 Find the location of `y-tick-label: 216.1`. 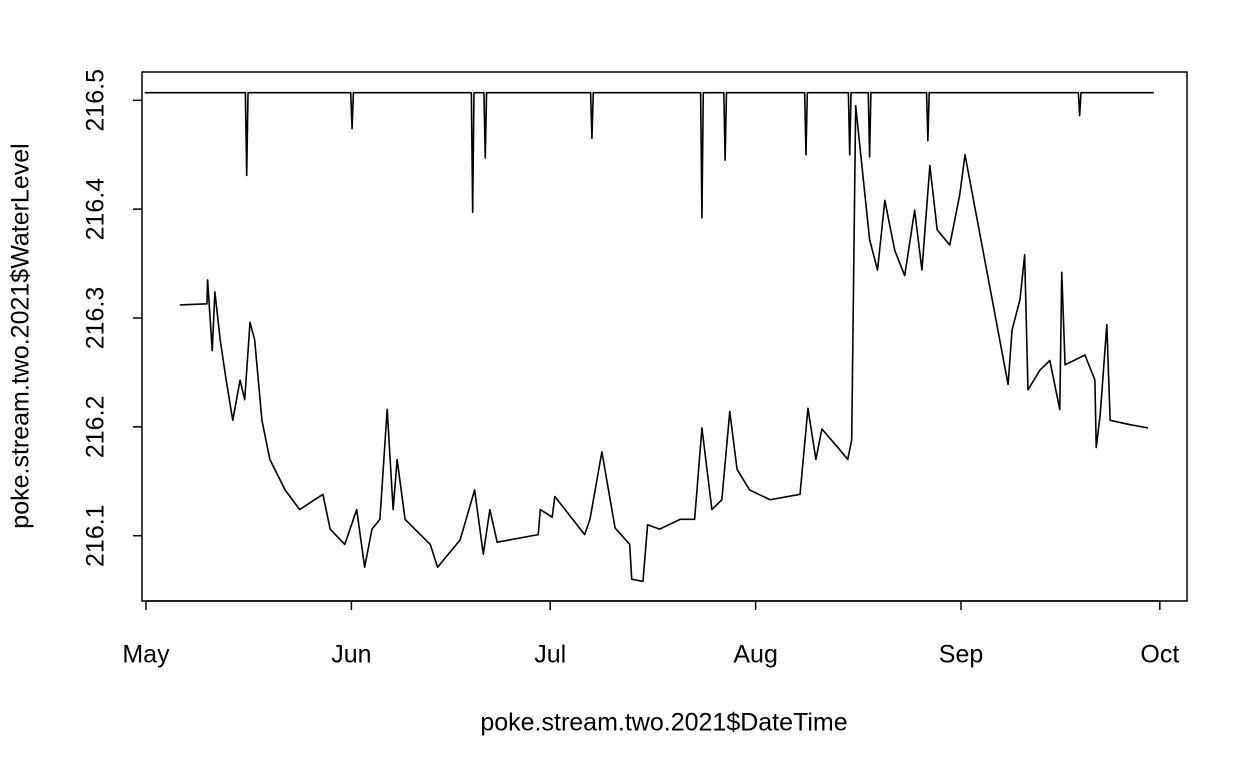

y-tick-label: 216.1 is located at coordinates (96, 535).